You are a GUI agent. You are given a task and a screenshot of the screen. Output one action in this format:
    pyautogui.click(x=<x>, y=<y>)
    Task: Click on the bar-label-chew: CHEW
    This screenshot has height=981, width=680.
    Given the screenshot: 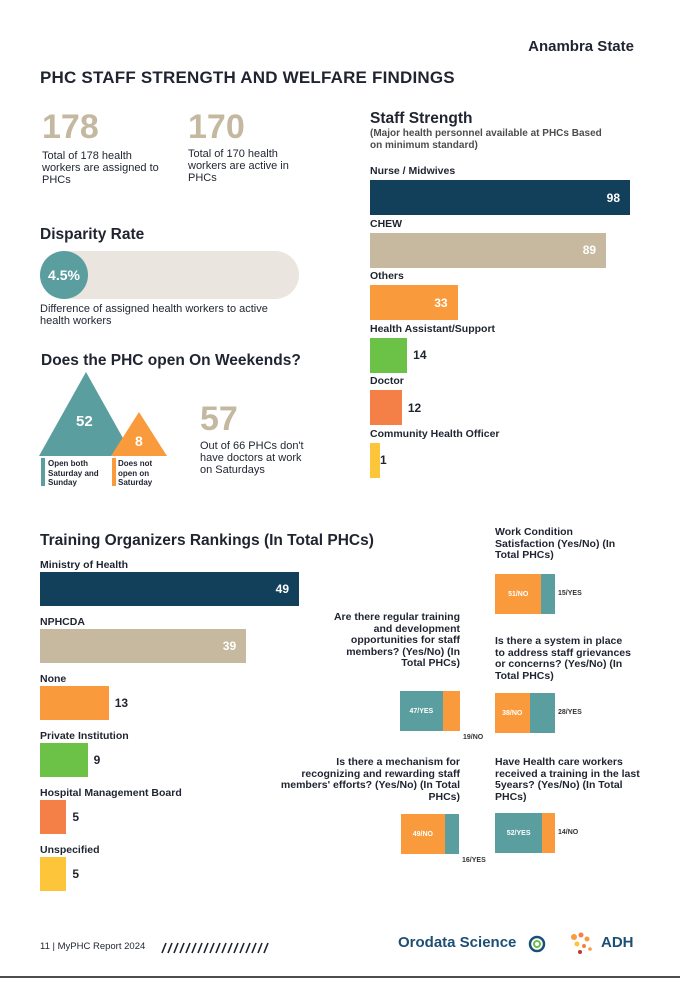 What is the action you would take?
    pyautogui.click(x=386, y=223)
    